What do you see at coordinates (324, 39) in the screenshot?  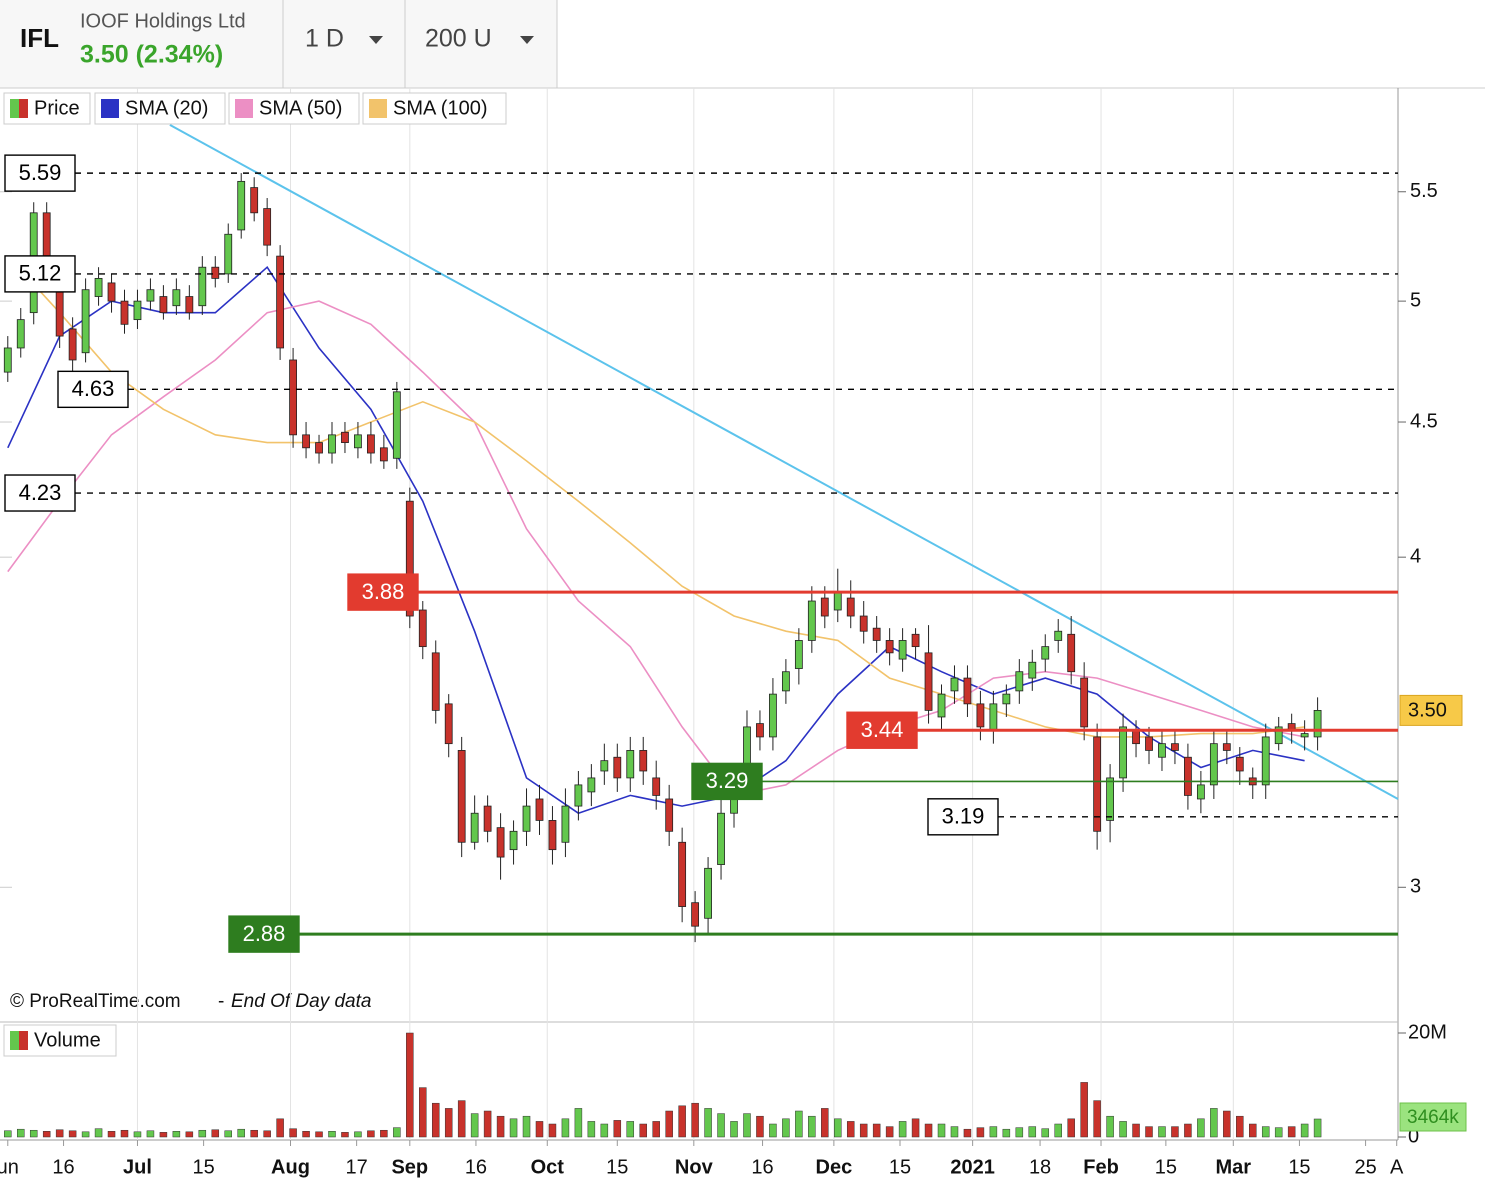 I see `interval: 1 D` at bounding box center [324, 39].